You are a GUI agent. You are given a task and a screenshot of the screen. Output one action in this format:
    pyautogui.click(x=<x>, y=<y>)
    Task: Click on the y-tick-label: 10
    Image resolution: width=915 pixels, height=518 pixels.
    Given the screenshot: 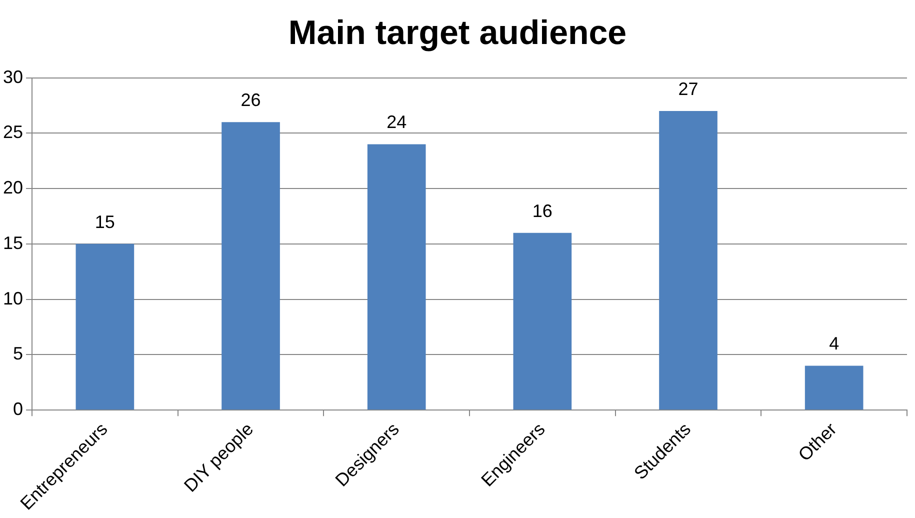 What is the action you would take?
    pyautogui.click(x=13, y=298)
    